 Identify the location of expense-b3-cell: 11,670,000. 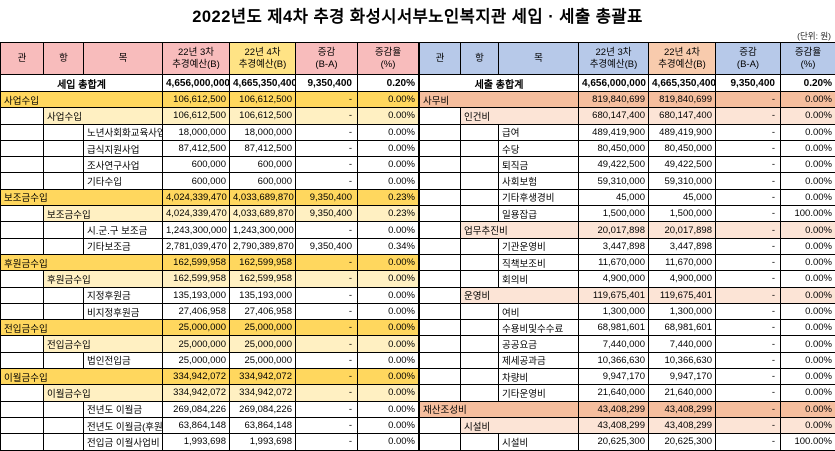
(613, 262).